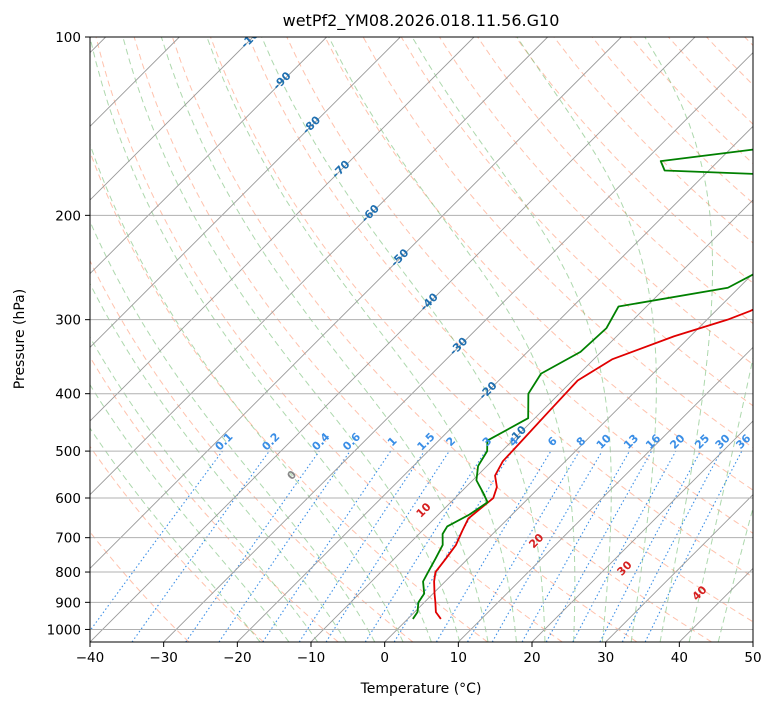  I want to click on mixing-ratio-label: 6, so click(552, 441).